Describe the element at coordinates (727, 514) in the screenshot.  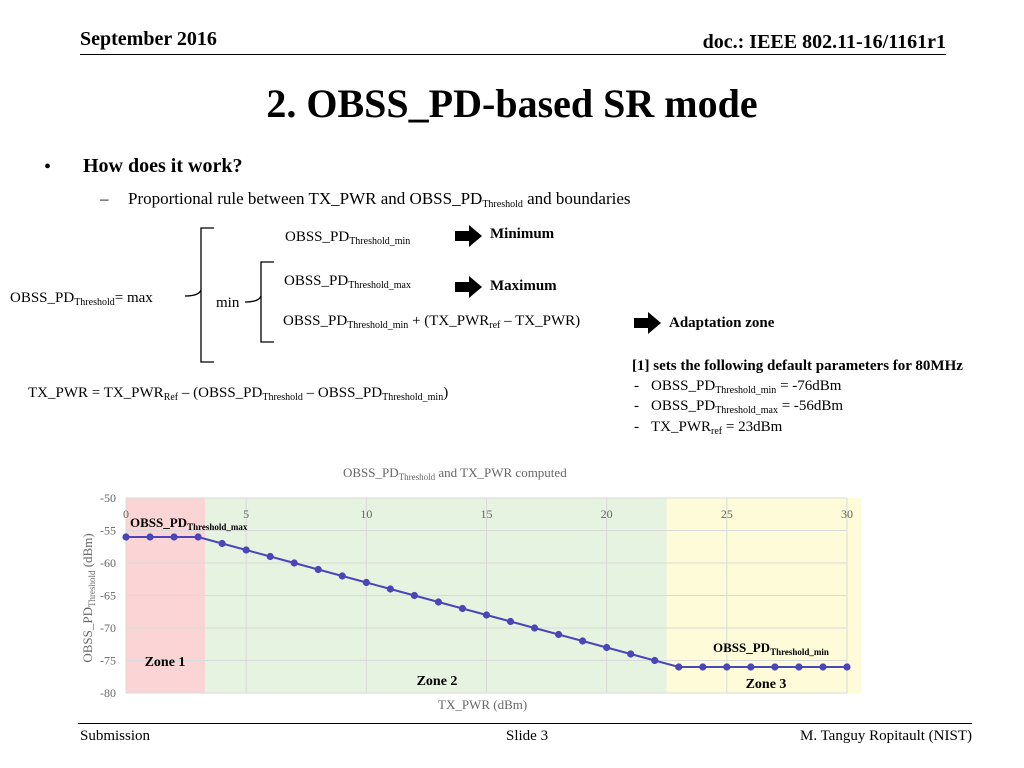
I see `x-tick-label: 25` at that location.